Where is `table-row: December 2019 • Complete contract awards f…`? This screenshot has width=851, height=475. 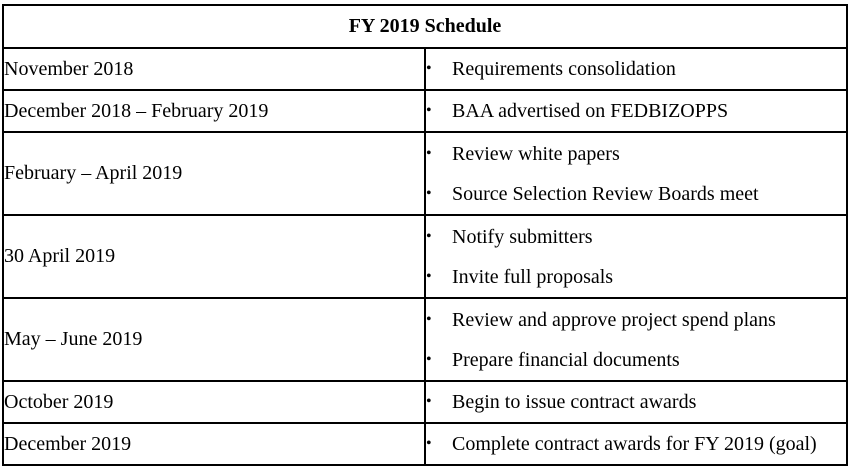
table-row: December 2019 • Complete contract awards f… is located at coordinates (425, 444).